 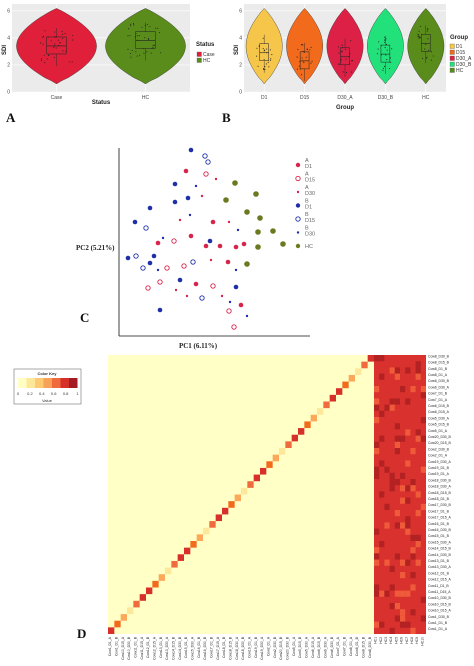 I want to click on pca-legend-marker, so click(x=298, y=219).